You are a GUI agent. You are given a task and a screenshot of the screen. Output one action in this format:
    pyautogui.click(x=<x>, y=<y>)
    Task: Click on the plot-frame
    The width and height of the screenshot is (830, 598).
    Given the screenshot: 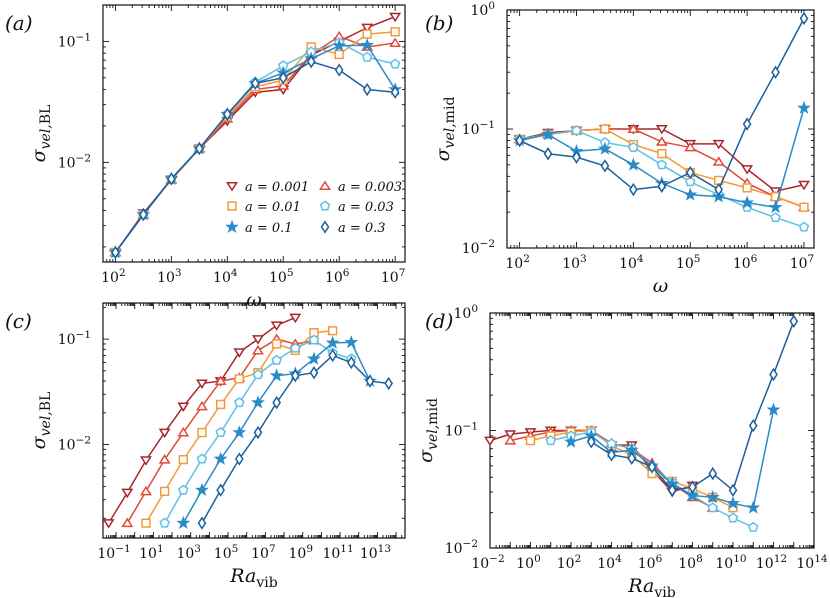 What is the action you would take?
    pyautogui.click(x=254, y=420)
    